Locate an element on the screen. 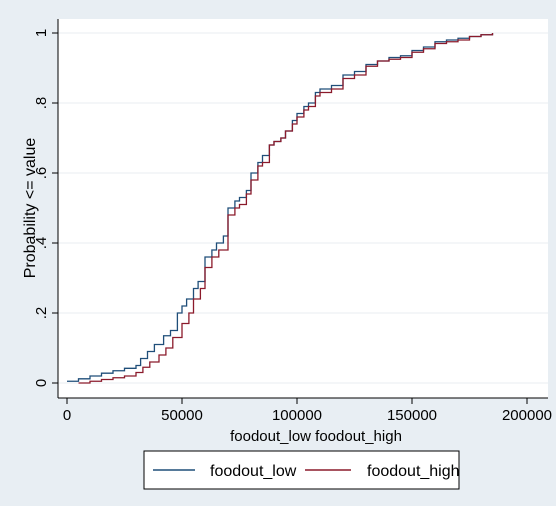  legend: foodout_low foodout_high is located at coordinates (301, 470).